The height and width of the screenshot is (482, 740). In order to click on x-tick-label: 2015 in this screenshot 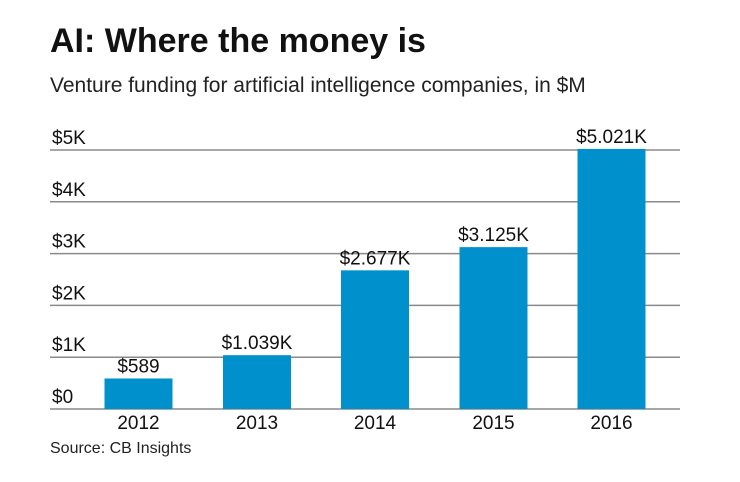, I will do `click(493, 423)`.